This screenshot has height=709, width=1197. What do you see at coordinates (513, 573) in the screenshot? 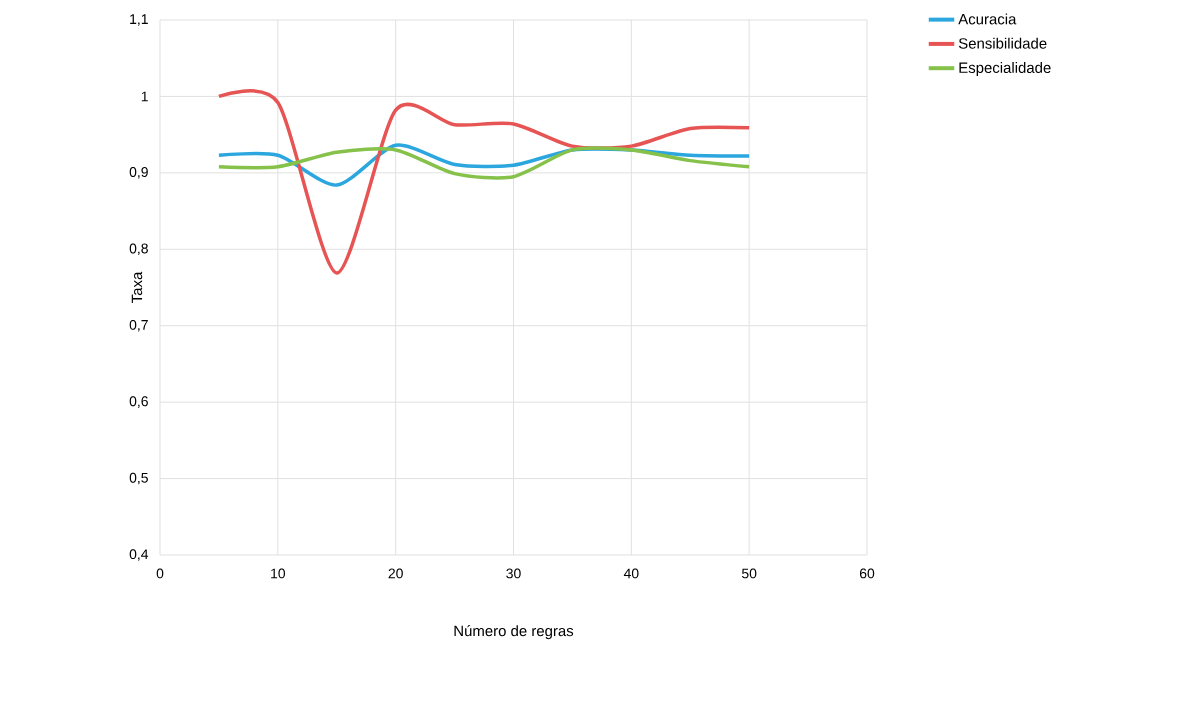
I see `x-tick-label: 30` at bounding box center [513, 573].